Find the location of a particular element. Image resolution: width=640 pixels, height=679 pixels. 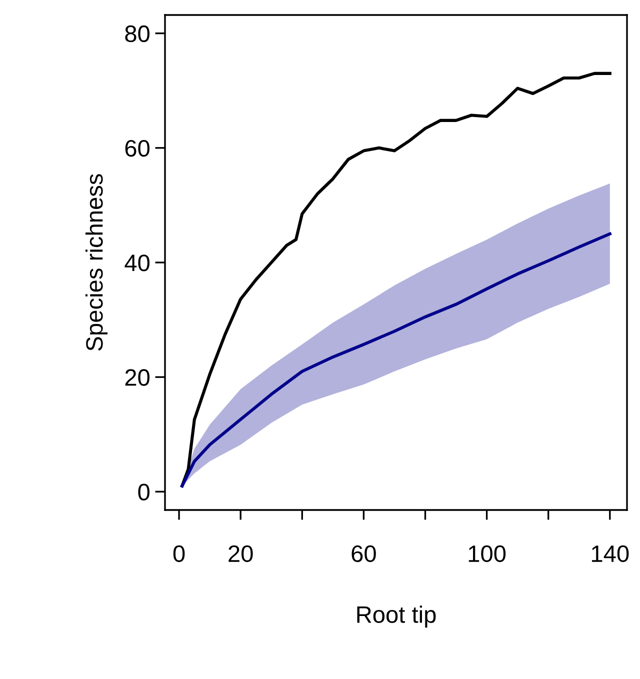

x-tick-label: 60 is located at coordinates (364, 553).